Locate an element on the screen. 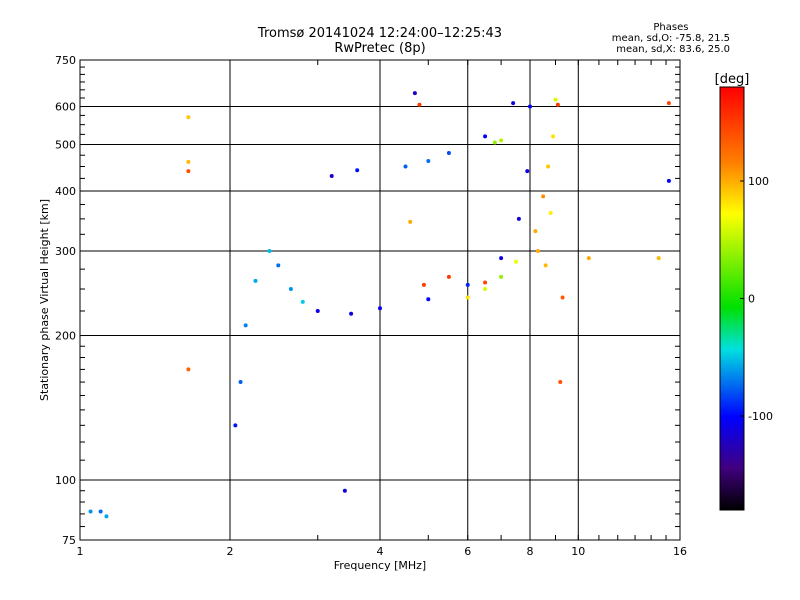 The width and height of the screenshot is (800, 600). x-tick-label: 6 is located at coordinates (467, 551).